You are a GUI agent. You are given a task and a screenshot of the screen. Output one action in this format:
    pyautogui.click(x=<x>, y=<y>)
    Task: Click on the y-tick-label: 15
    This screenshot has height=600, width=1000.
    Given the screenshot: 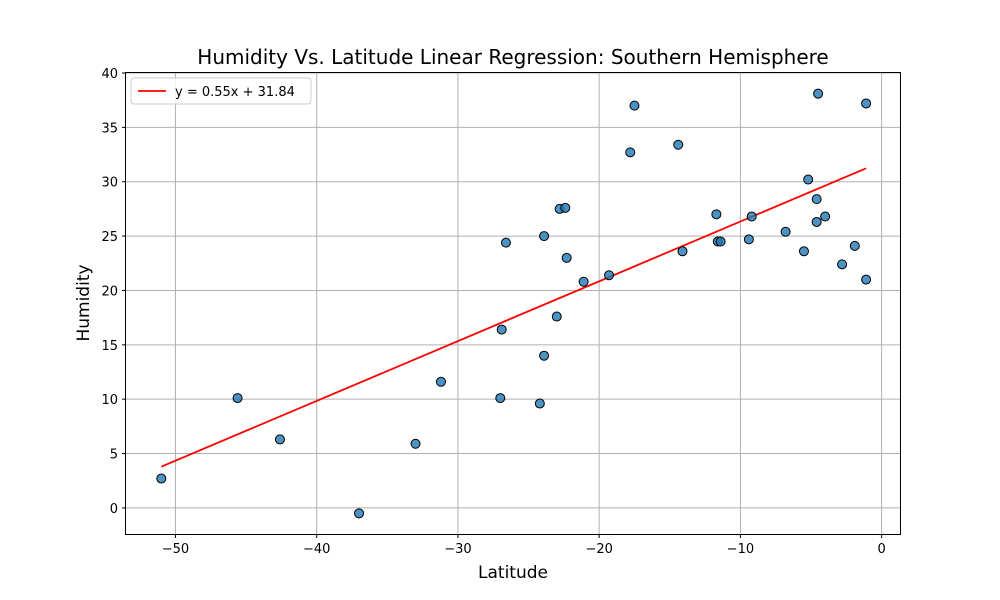 What is the action you would take?
    pyautogui.click(x=109, y=346)
    